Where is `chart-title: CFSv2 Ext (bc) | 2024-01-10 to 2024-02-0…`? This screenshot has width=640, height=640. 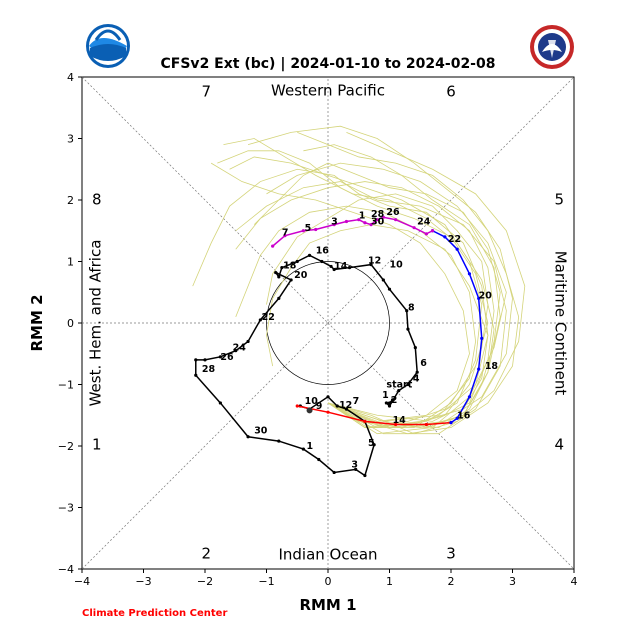 chart-title: CFSv2 Ext (bc) | 2024-01-10 to 2024-02-0… is located at coordinates (328, 64).